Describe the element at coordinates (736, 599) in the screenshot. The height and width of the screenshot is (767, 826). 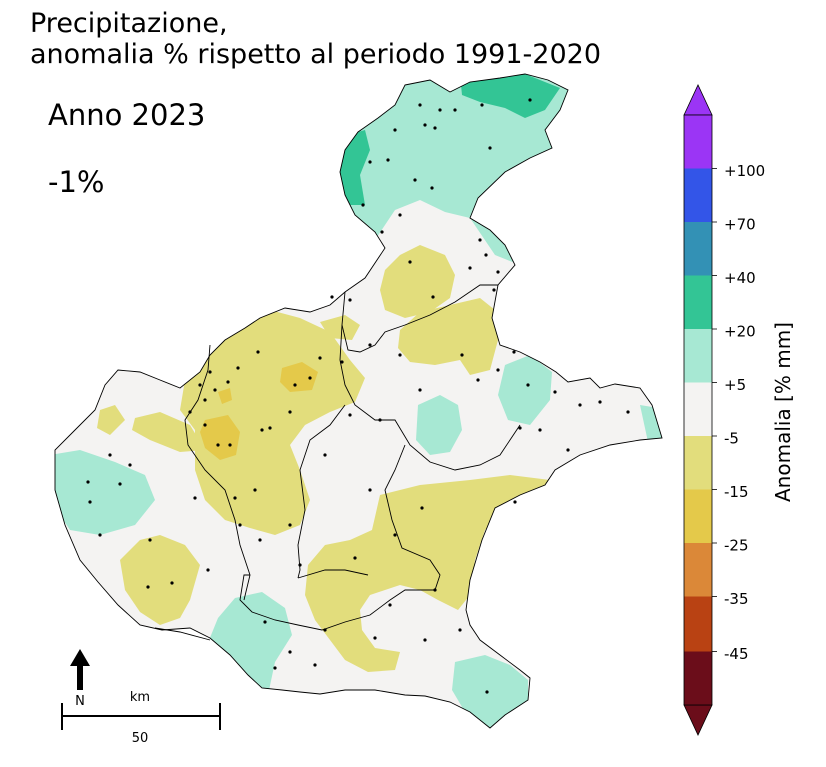
I see `colorbar-tick-label: -35` at that location.